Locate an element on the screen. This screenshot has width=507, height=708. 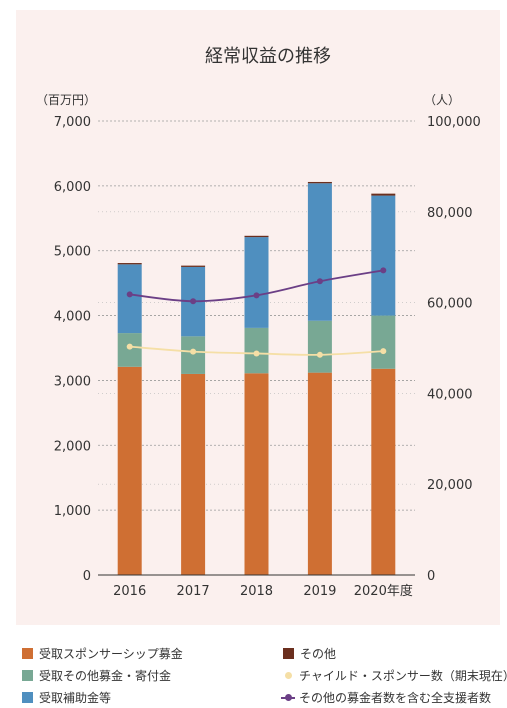
right-tick-label: 60,000 is located at coordinates (450, 304).